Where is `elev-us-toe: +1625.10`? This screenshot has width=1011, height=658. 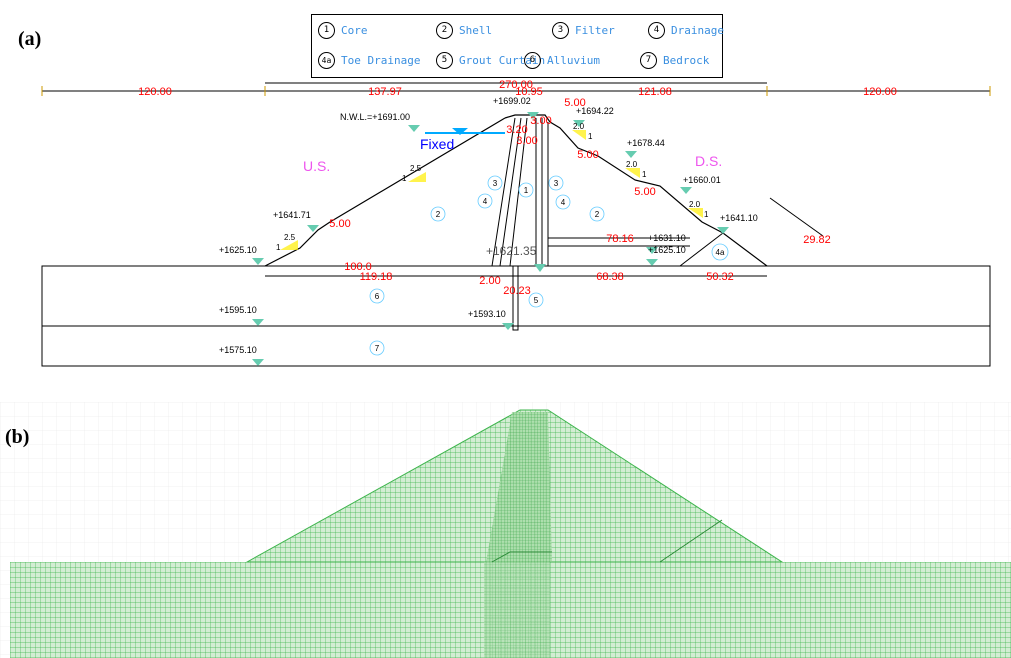
elev-us-toe: +1625.10 is located at coordinates (238, 250).